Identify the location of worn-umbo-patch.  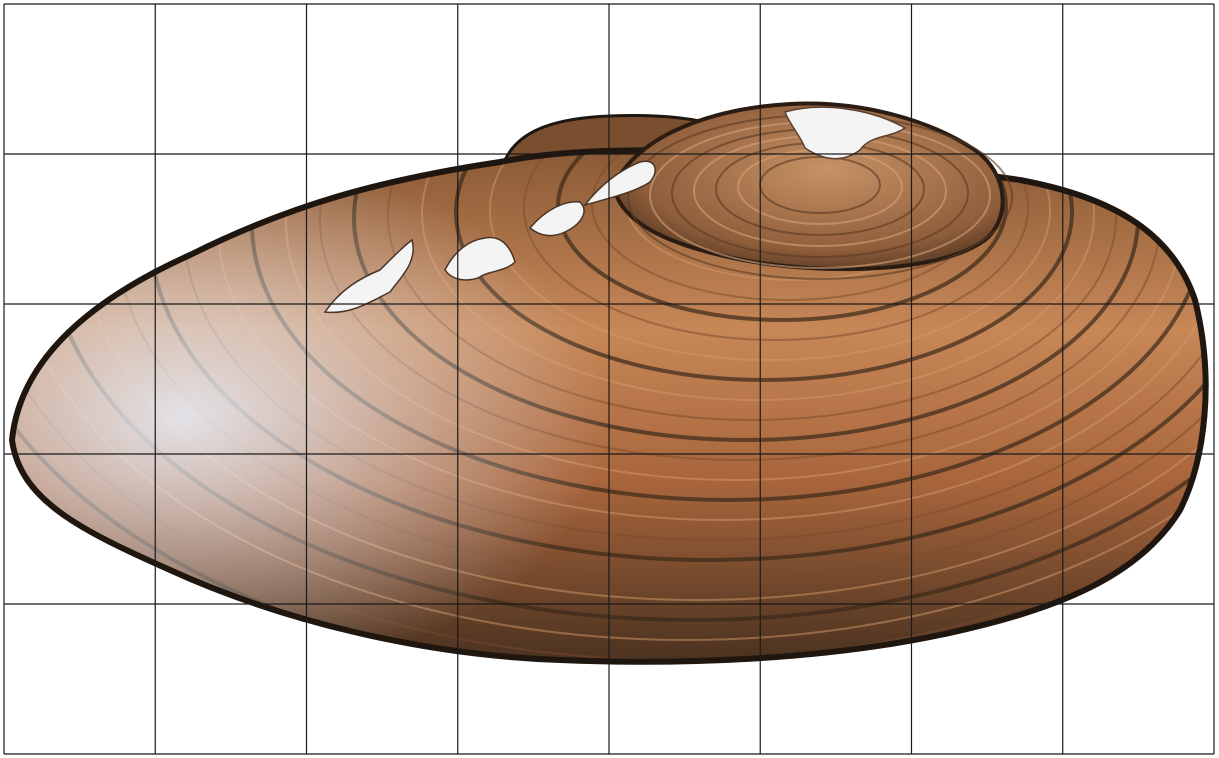
(845, 133).